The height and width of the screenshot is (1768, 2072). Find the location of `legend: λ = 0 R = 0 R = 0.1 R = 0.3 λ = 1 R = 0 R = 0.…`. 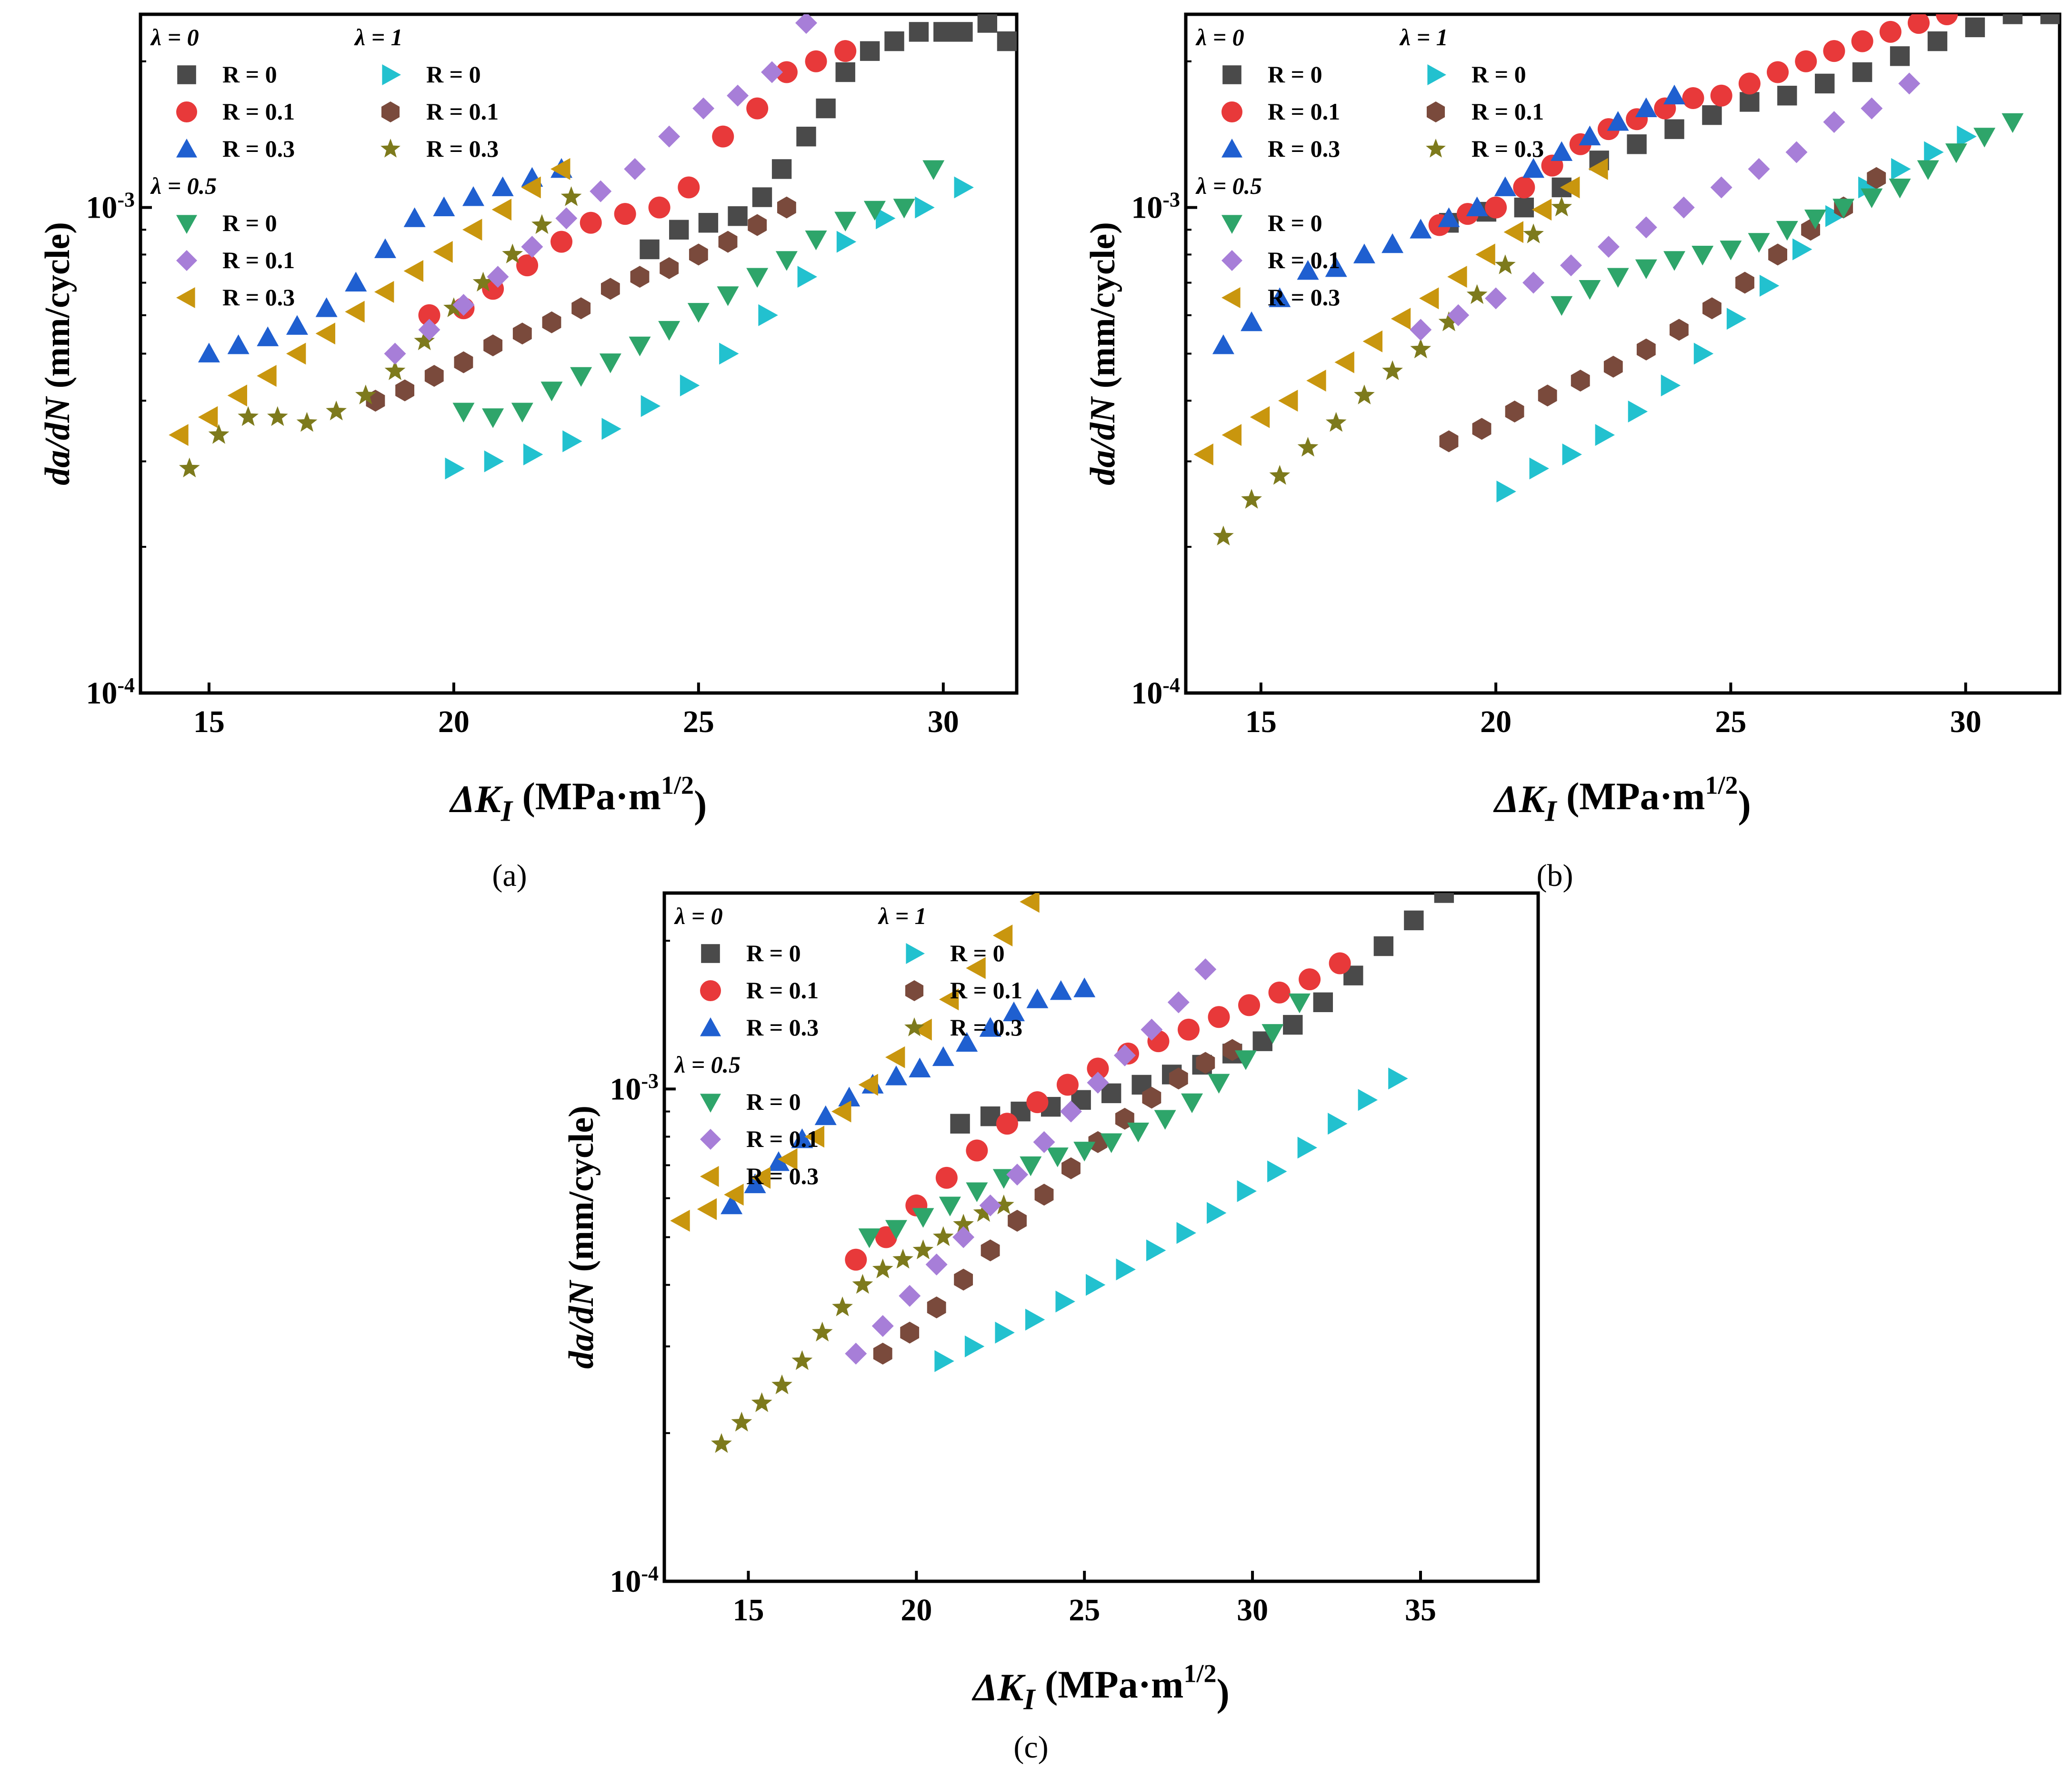

legend: λ = 0 R = 0 R = 0.1 R = 0.3 λ = 1 R = 0 R = 0.… is located at coordinates (324, 167).